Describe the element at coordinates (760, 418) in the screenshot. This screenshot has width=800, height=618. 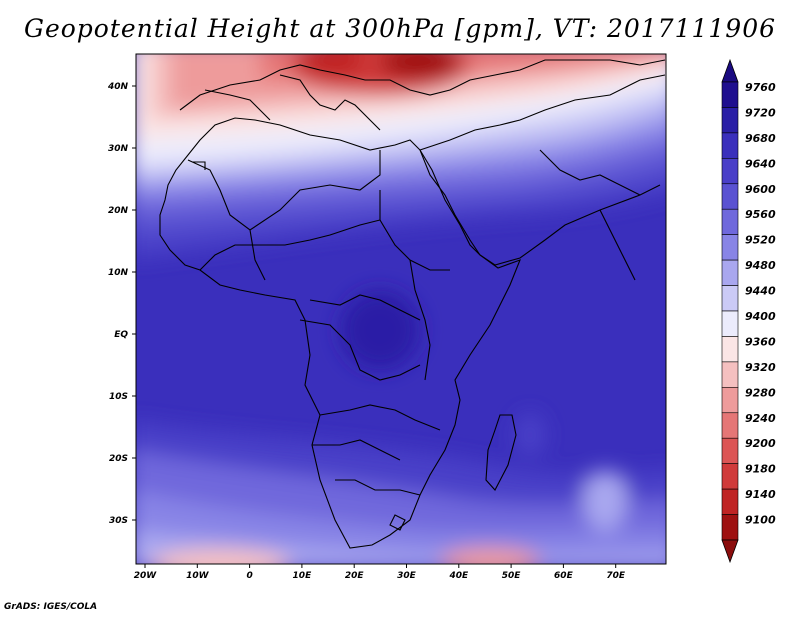
I see `colorbar-label: 9240` at that location.